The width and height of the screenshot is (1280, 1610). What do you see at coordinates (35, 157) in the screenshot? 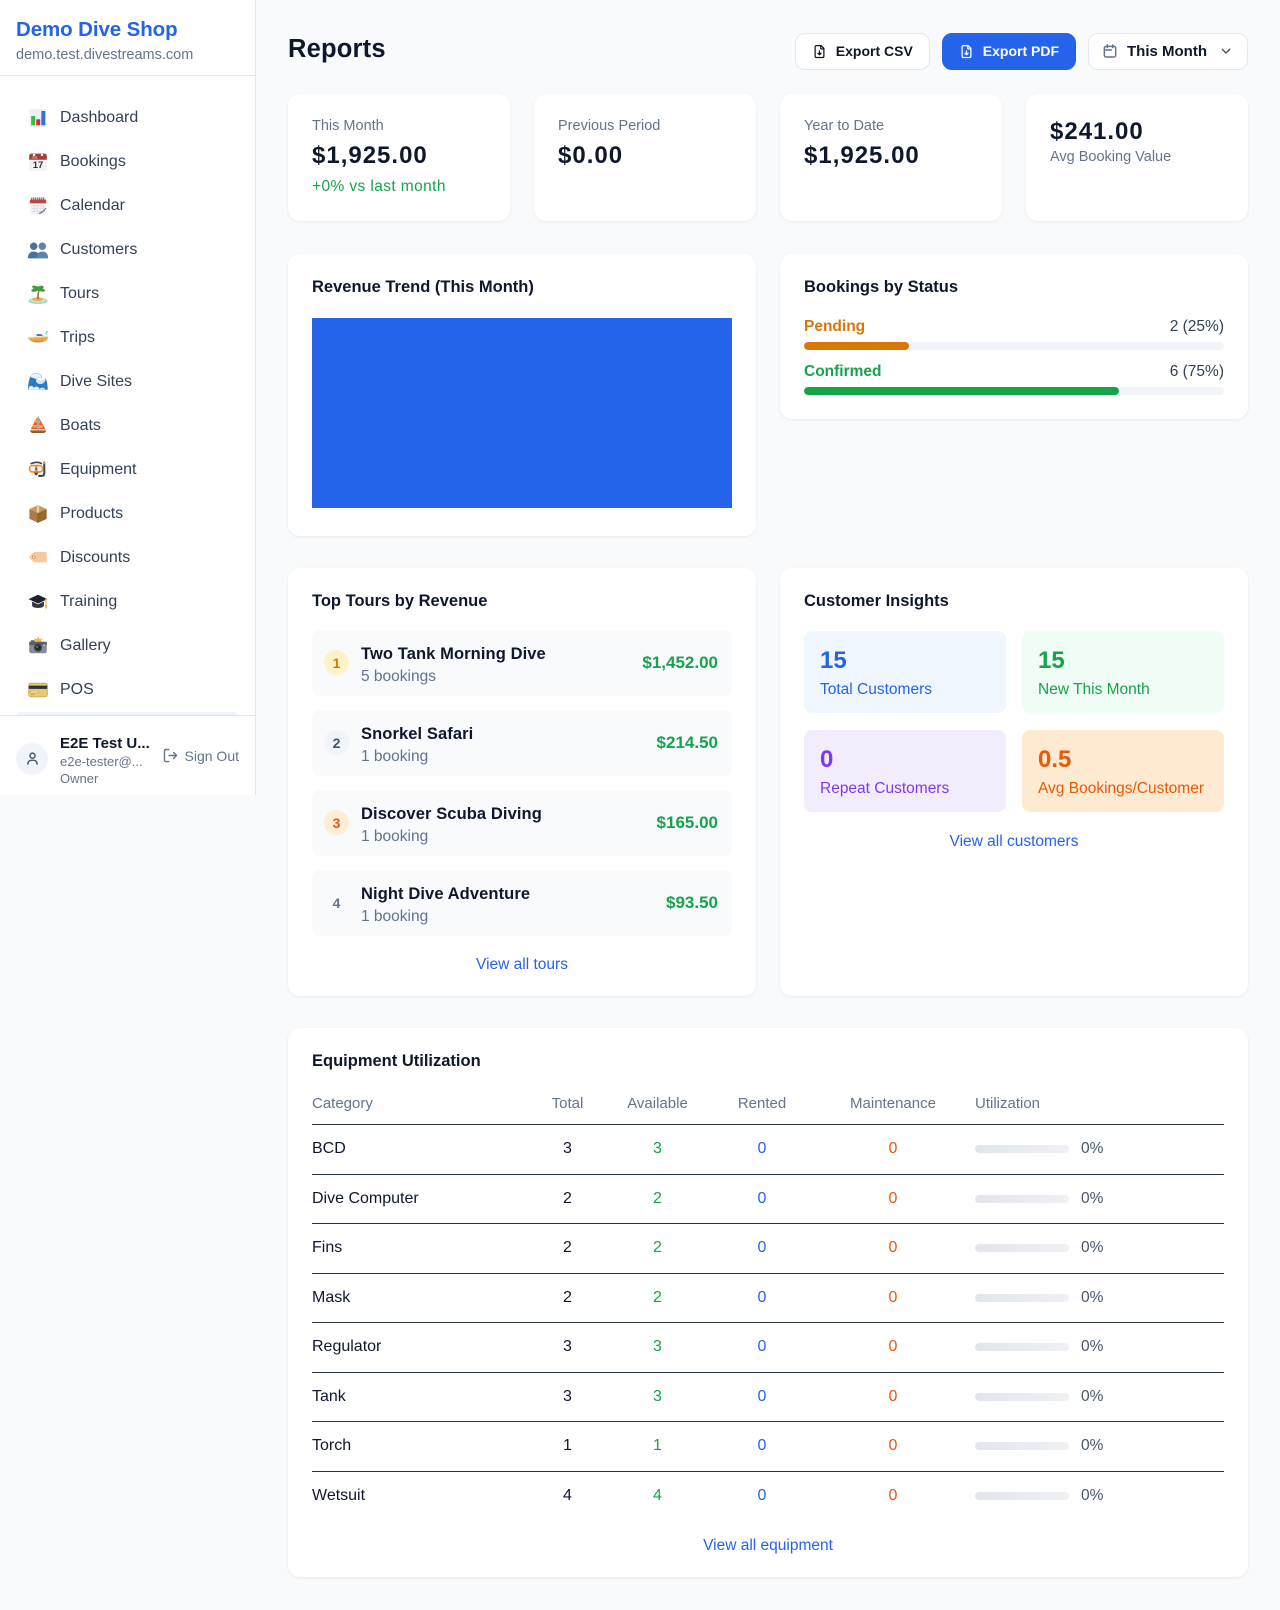
I see `svg-text: JUL` at bounding box center [35, 157].